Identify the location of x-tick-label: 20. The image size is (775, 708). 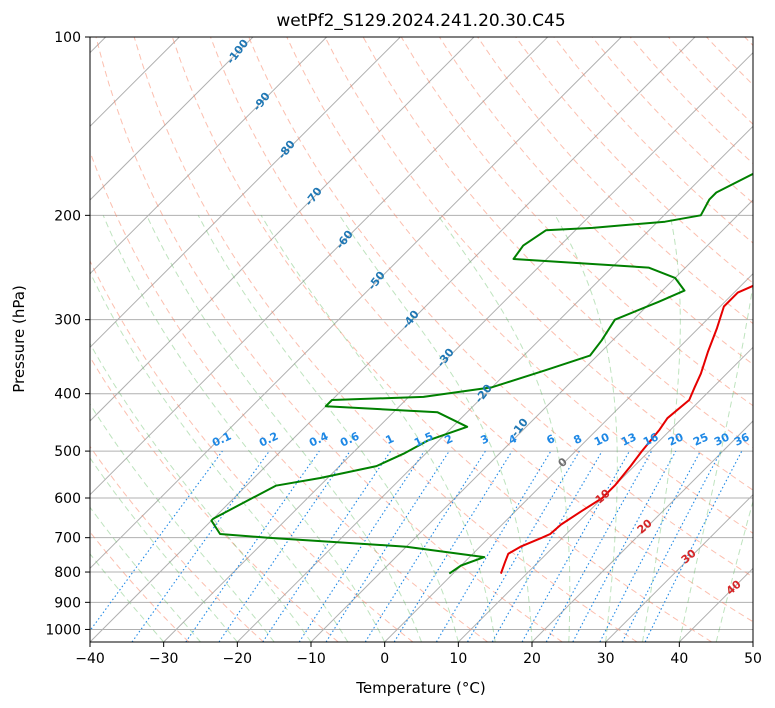
(532, 659).